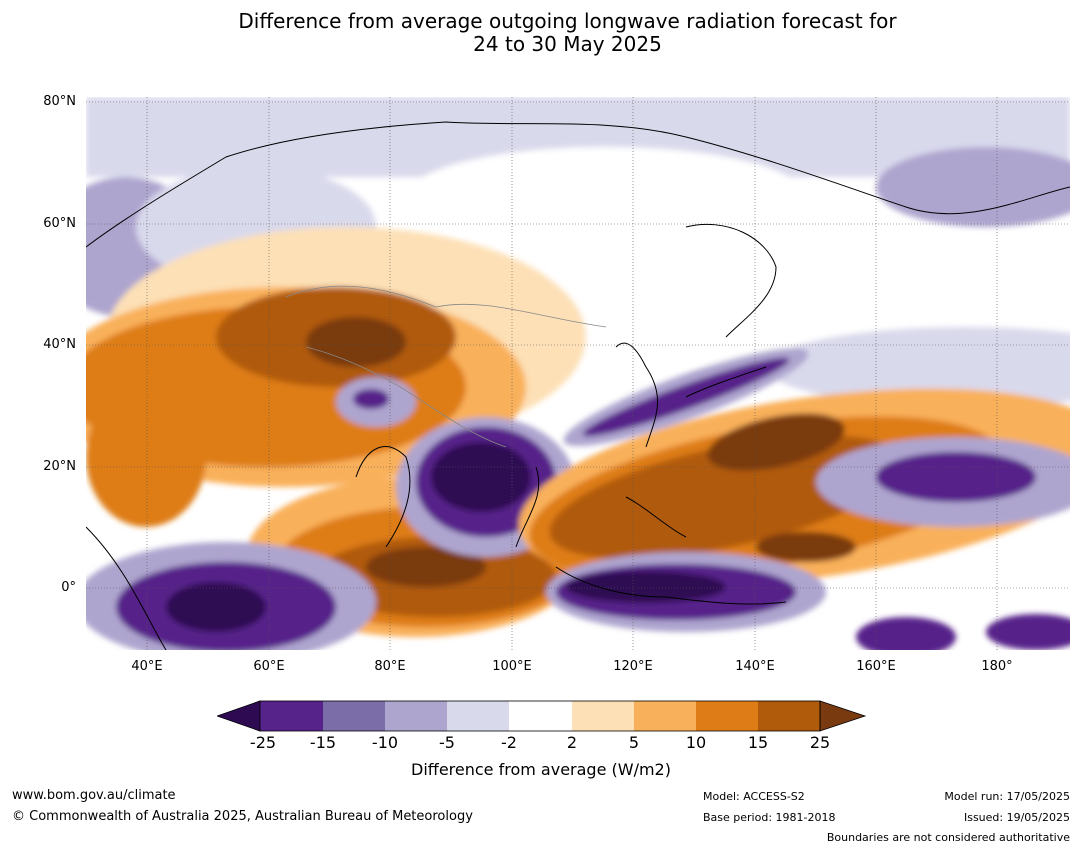  What do you see at coordinates (59, 466) in the screenshot?
I see `lat-label-20n: 20°N` at bounding box center [59, 466].